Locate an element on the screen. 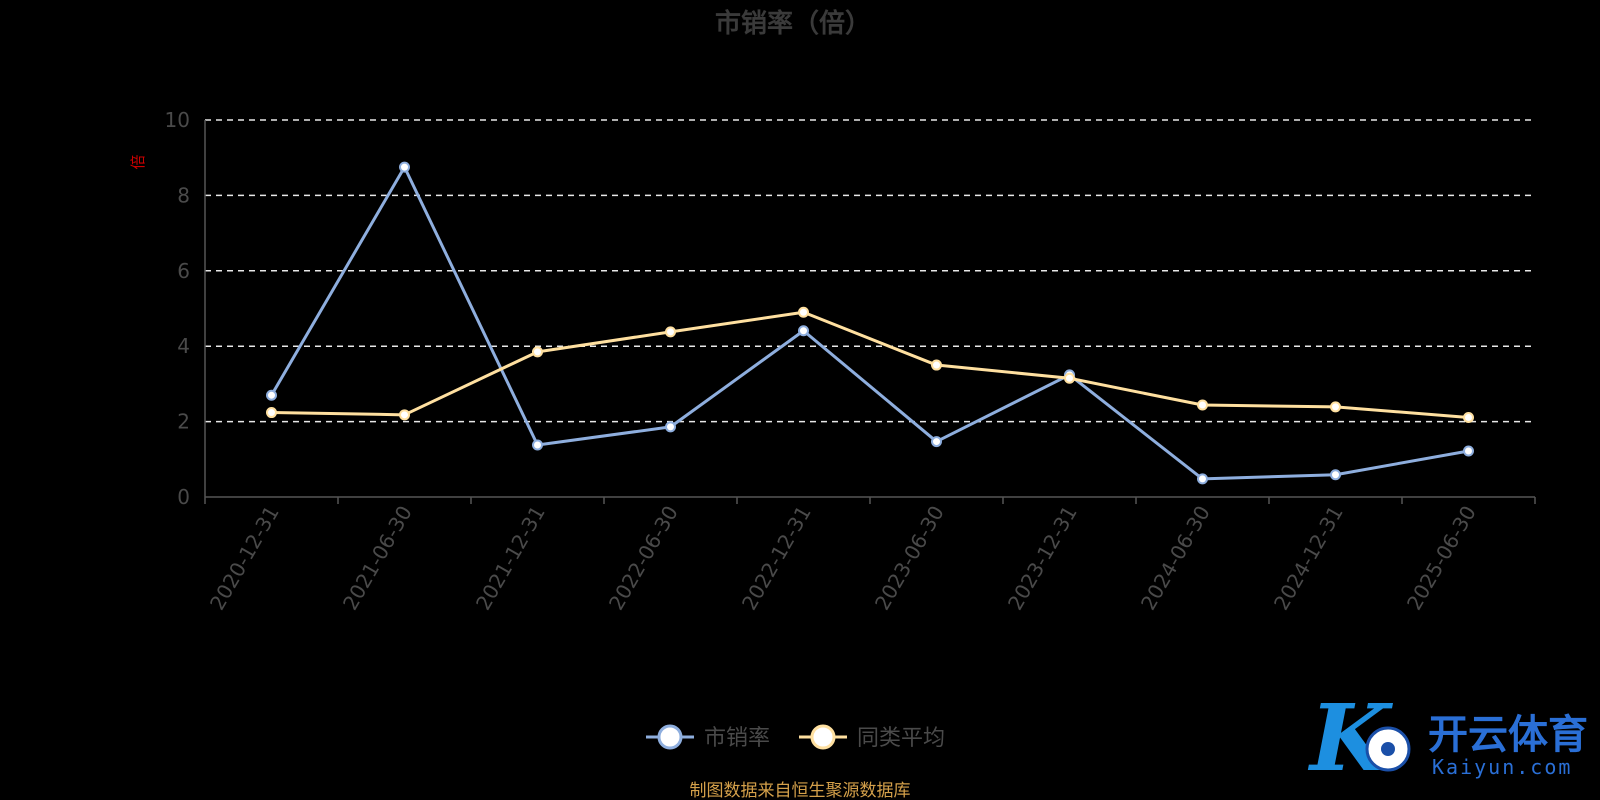  y-tick-label-0: 0 is located at coordinates (183, 497).